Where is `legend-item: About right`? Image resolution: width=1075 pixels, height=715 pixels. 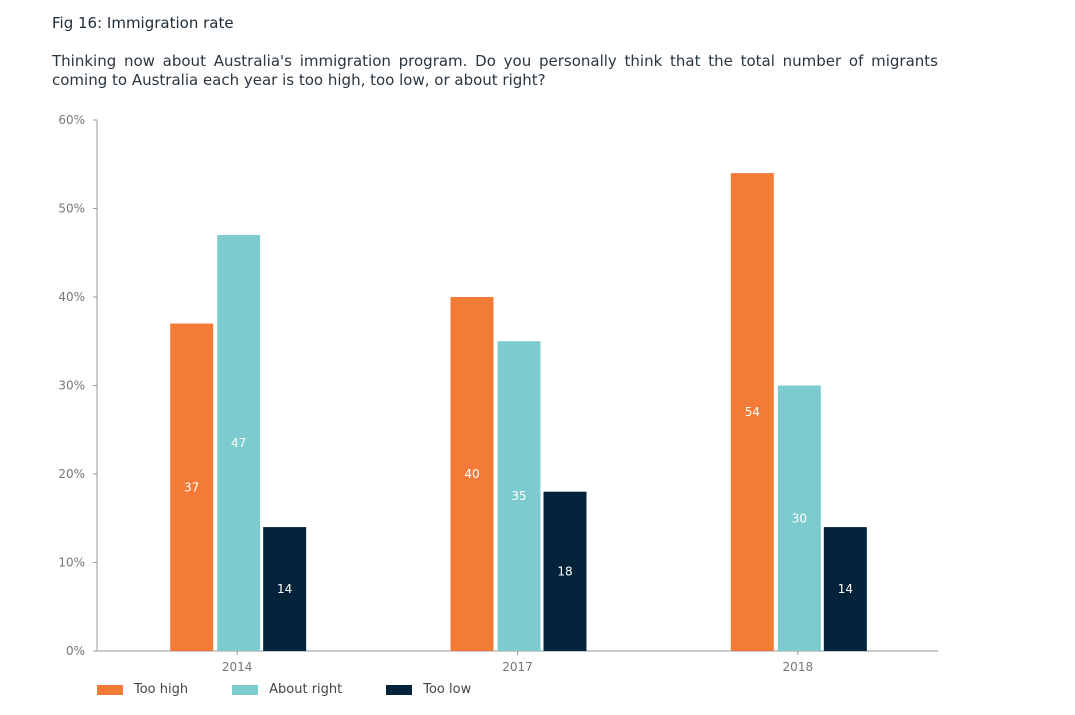 legend-item: About right is located at coordinates (287, 689).